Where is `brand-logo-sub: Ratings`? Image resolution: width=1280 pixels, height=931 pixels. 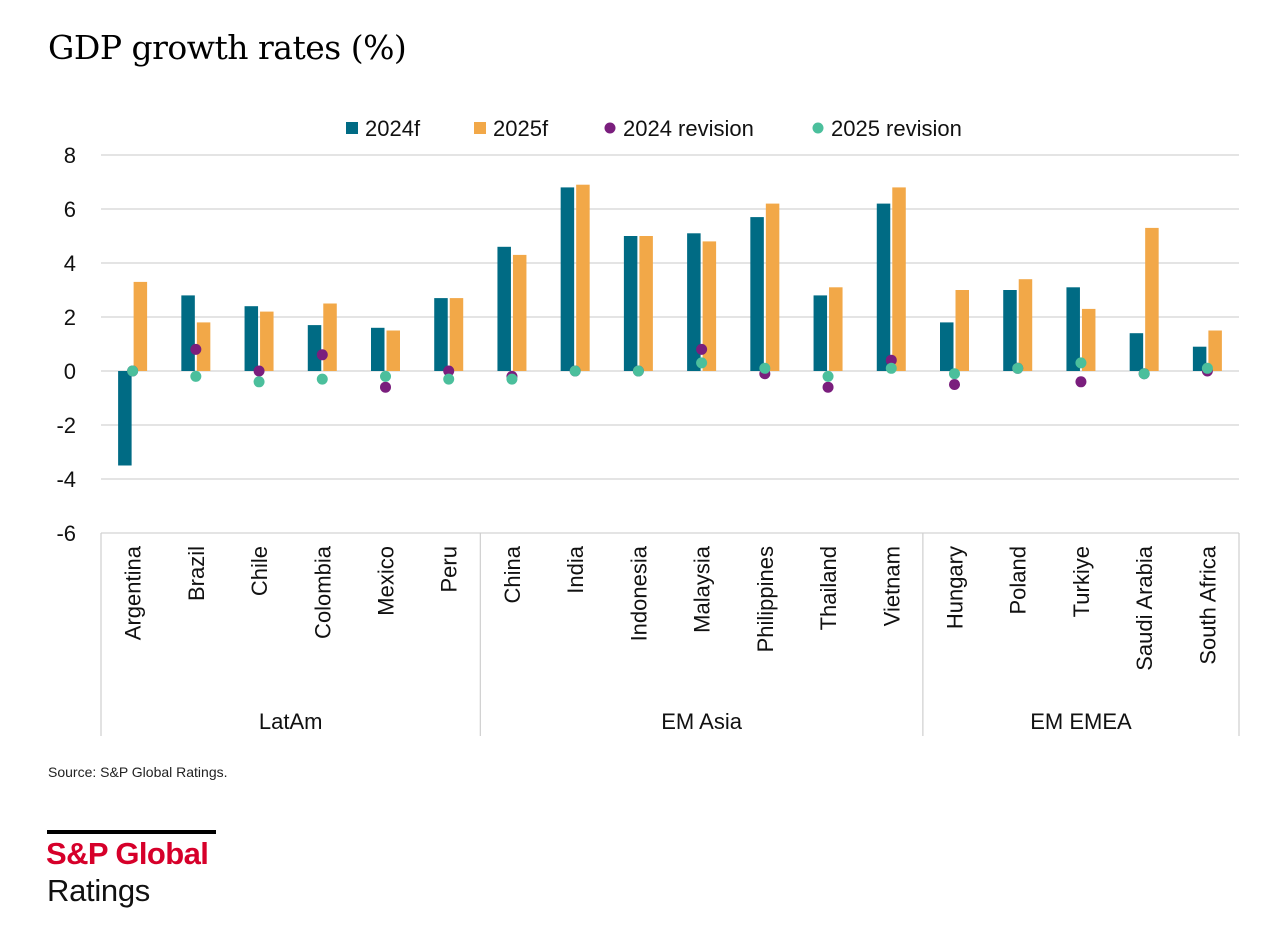 brand-logo-sub: Ratings is located at coordinates (99, 890).